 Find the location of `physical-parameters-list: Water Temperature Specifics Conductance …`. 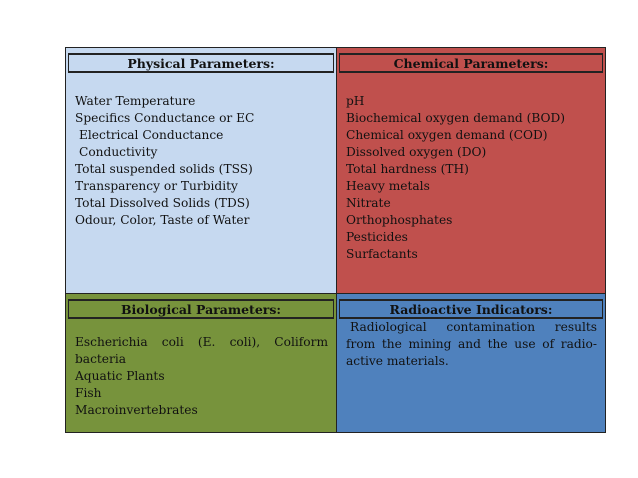

physical-parameters-list: Water Temperature Specifics Conductance … is located at coordinates (201, 161).